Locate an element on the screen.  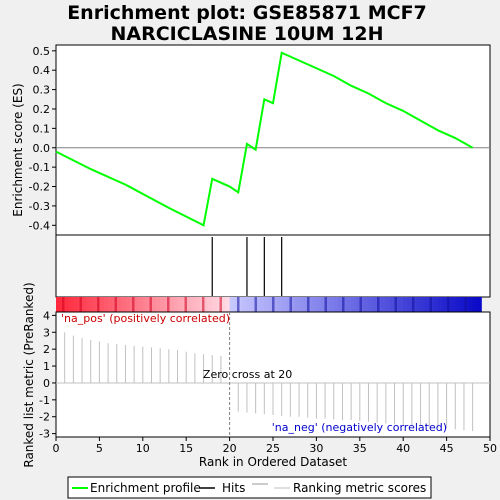
xtick-label: 15 is located at coordinates (186, 448).